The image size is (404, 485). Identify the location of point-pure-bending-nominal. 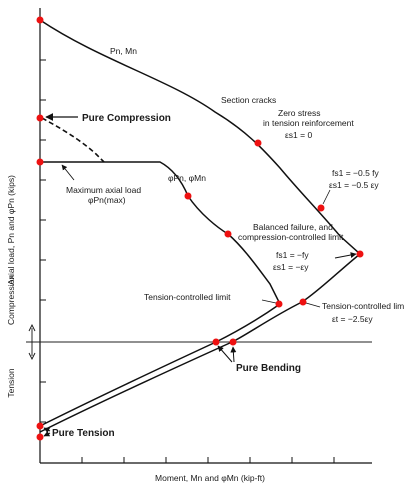
(233, 342).